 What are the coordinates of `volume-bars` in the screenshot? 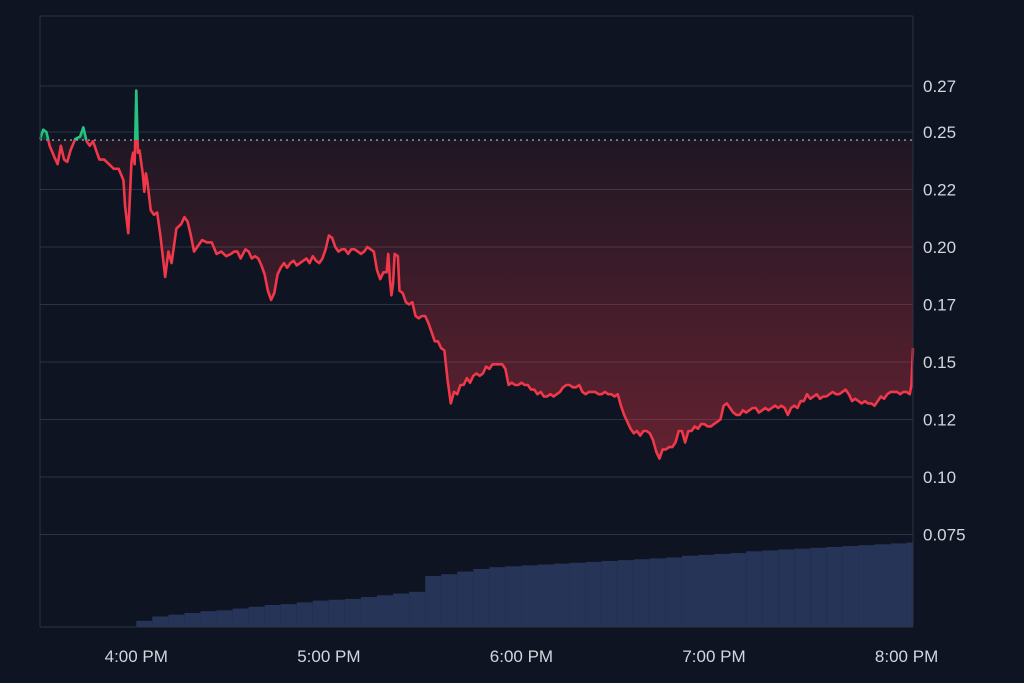 It's located at (524, 584).